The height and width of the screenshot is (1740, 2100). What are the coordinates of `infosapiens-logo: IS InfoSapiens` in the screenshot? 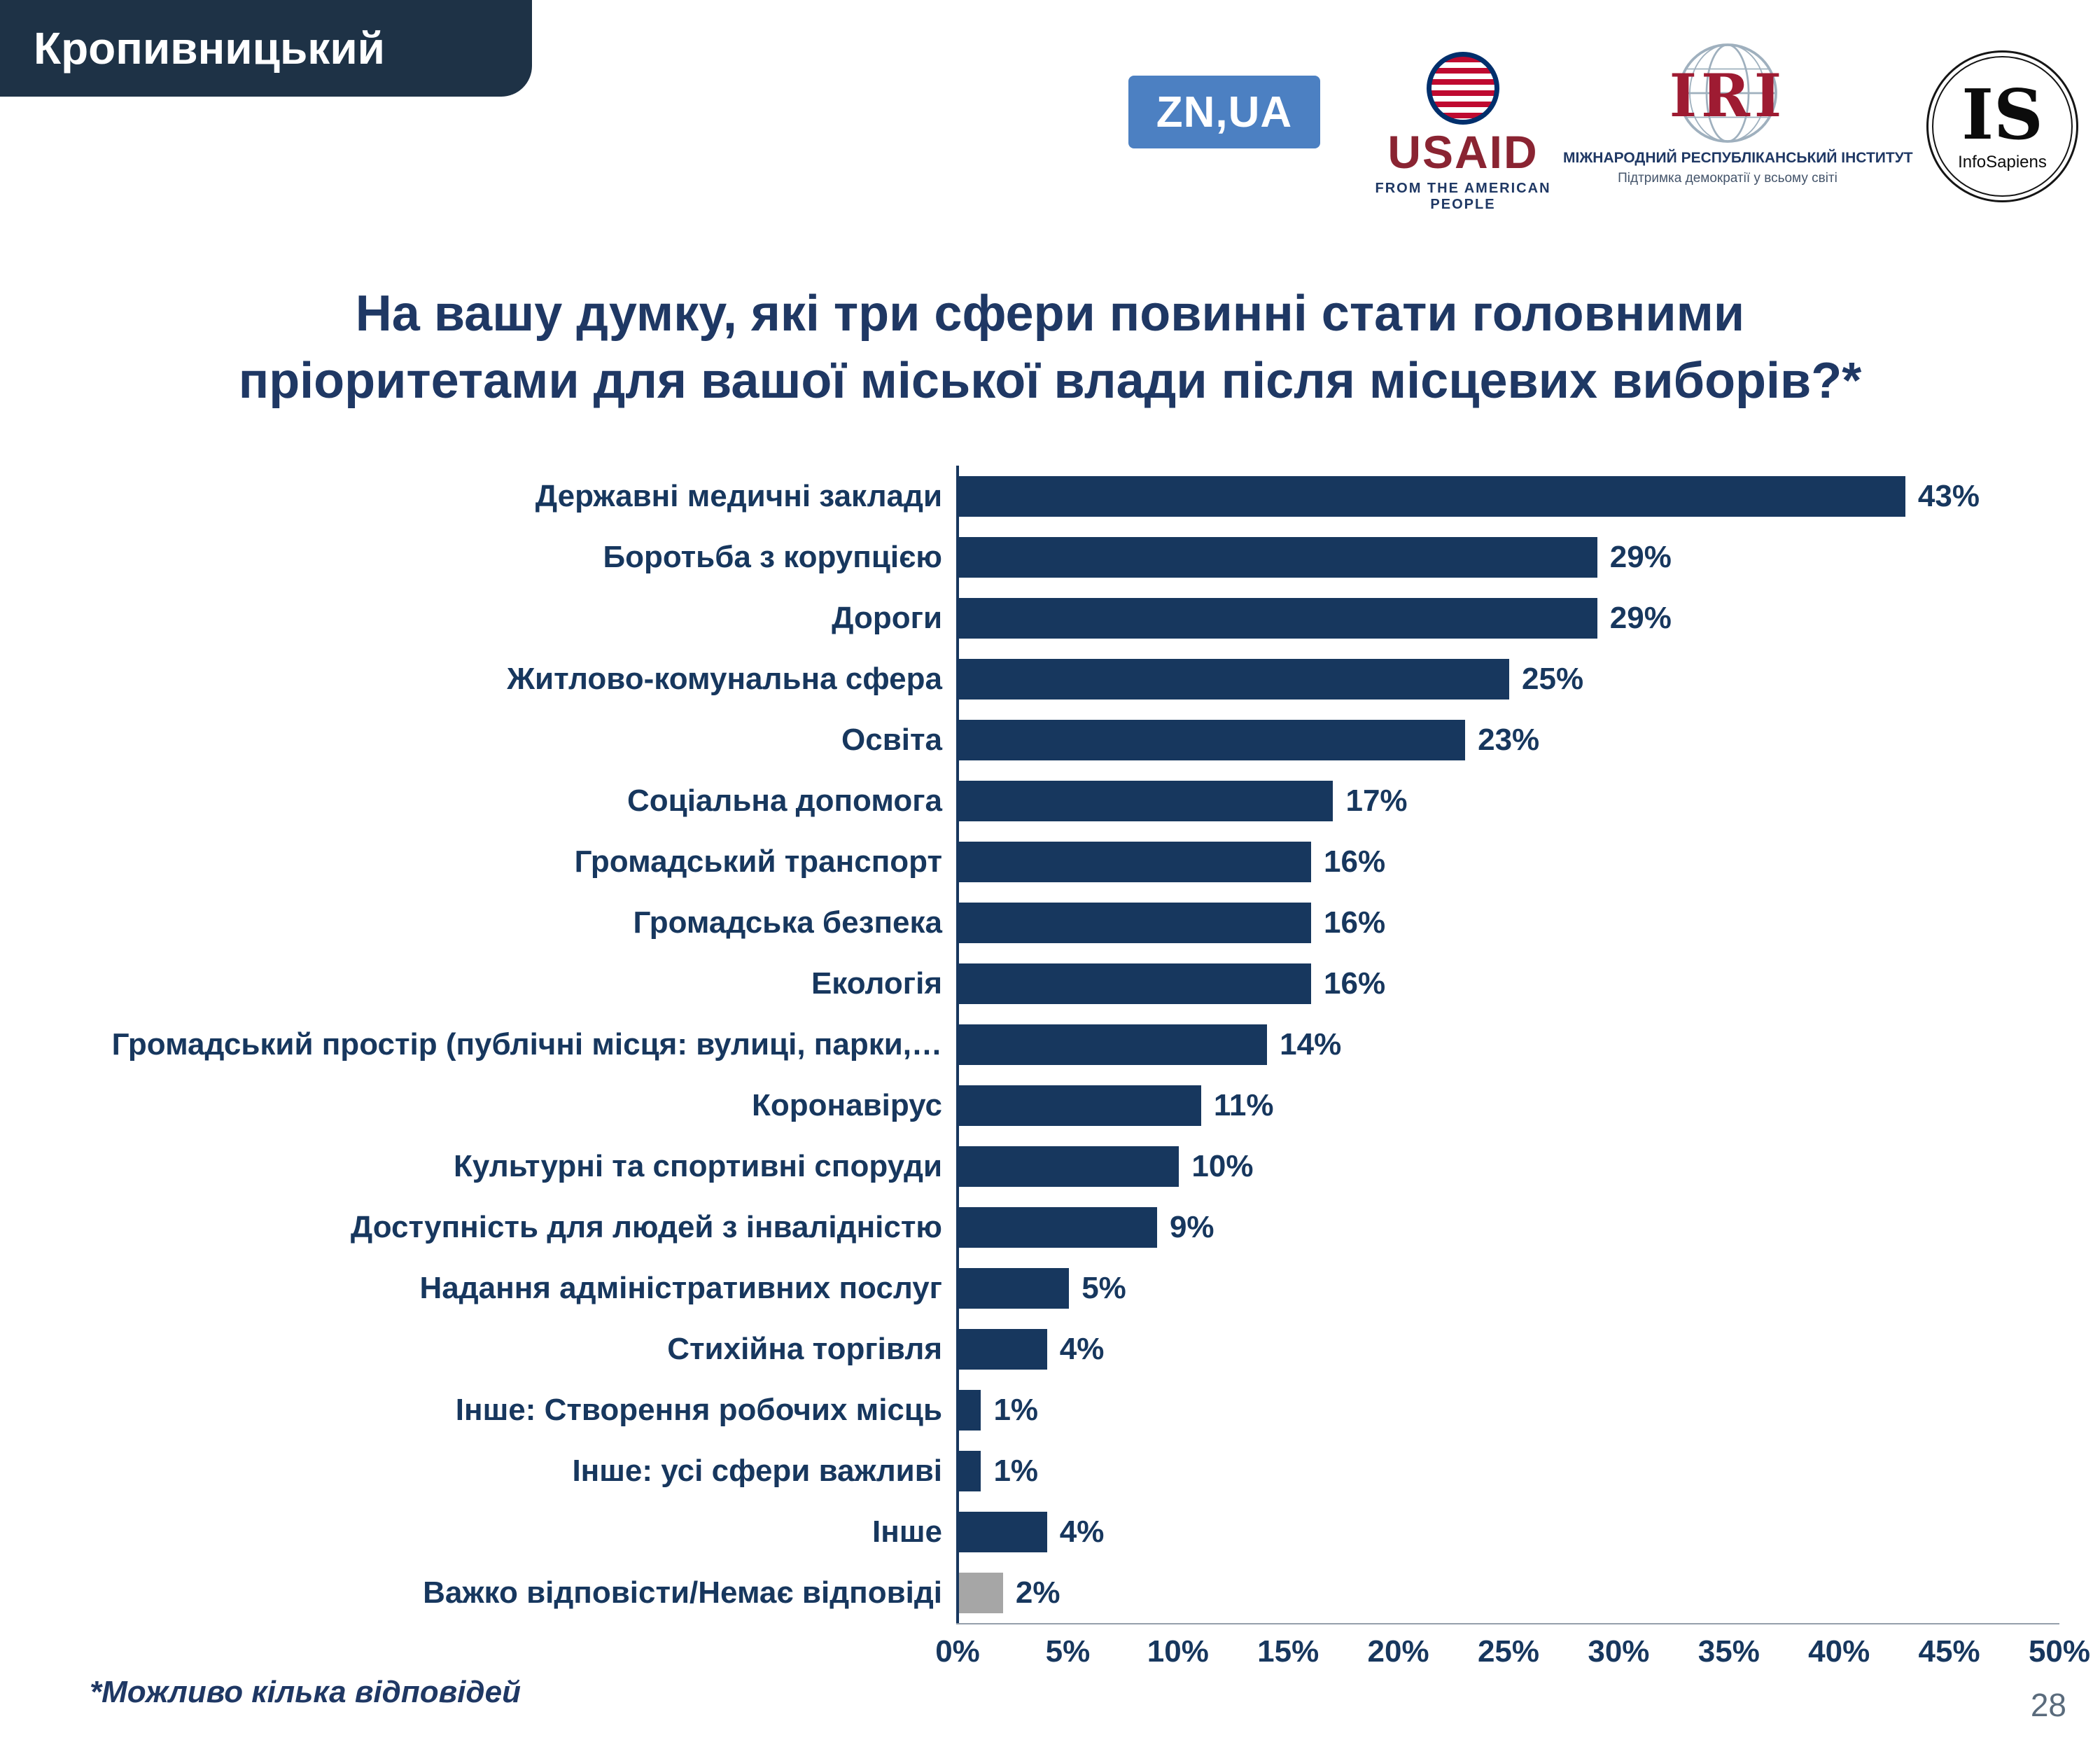 It's located at (2002, 126).